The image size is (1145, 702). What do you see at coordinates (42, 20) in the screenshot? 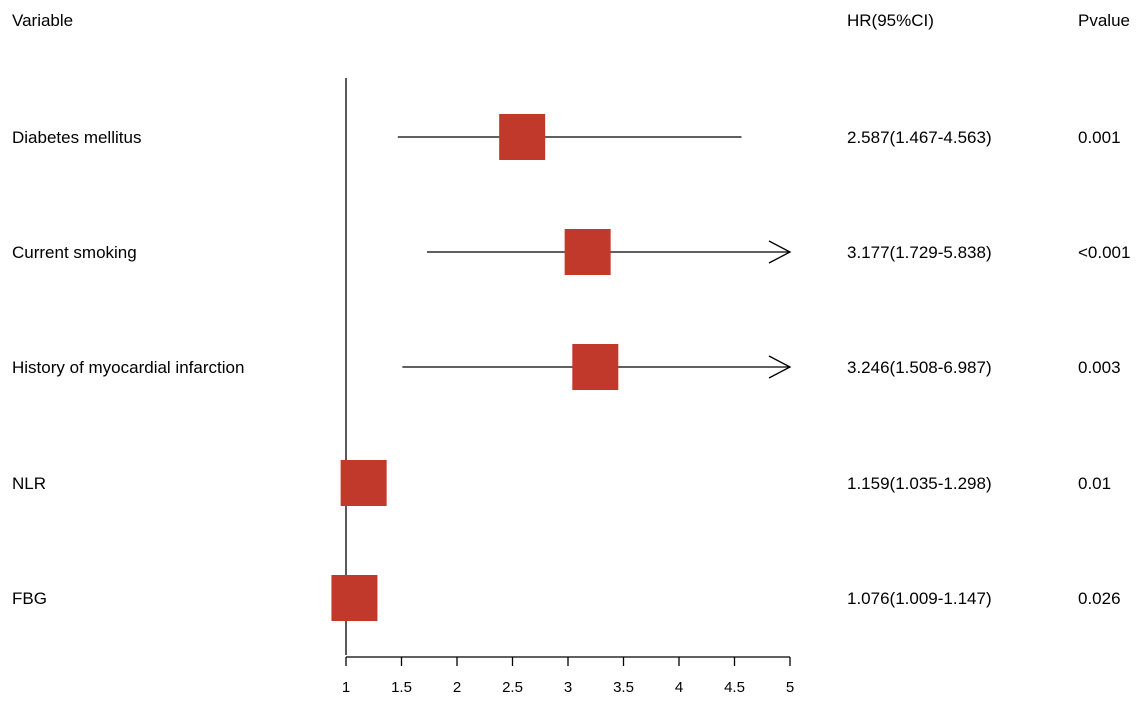
I see `header-variable: Variable` at bounding box center [42, 20].